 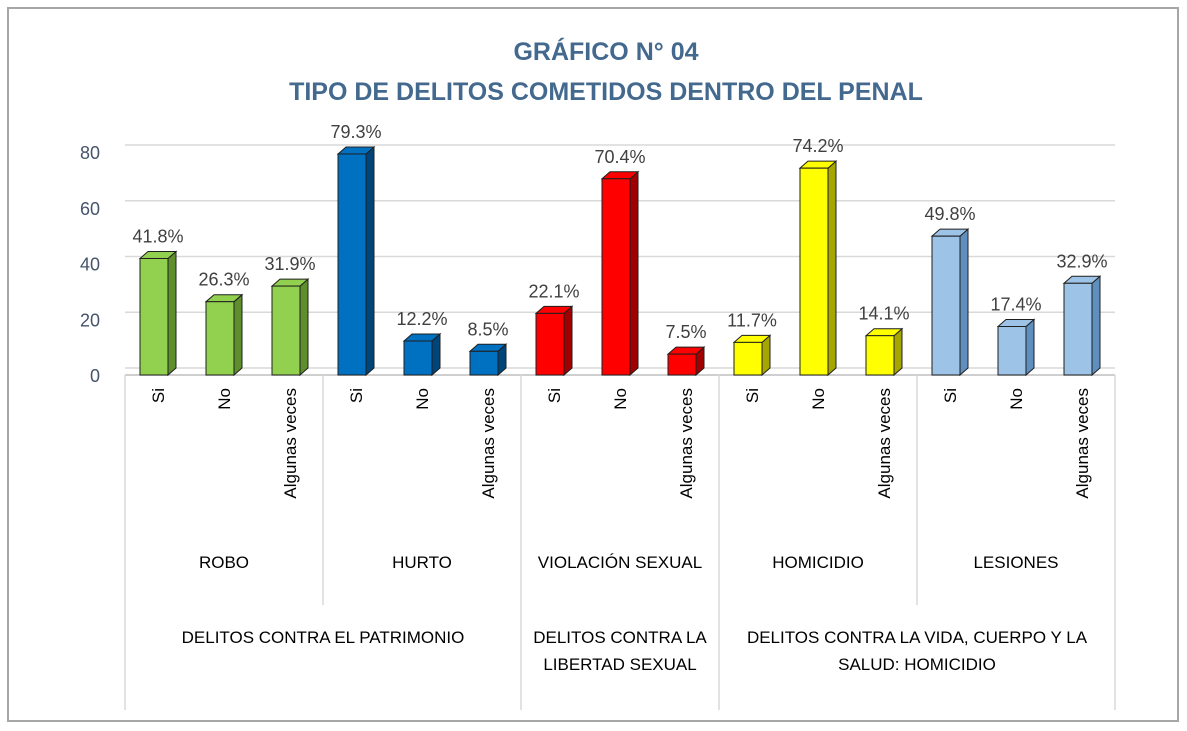 What do you see at coordinates (620, 562) in the screenshot?
I see `group-label: VIOLACIÓN SEXUAL` at bounding box center [620, 562].